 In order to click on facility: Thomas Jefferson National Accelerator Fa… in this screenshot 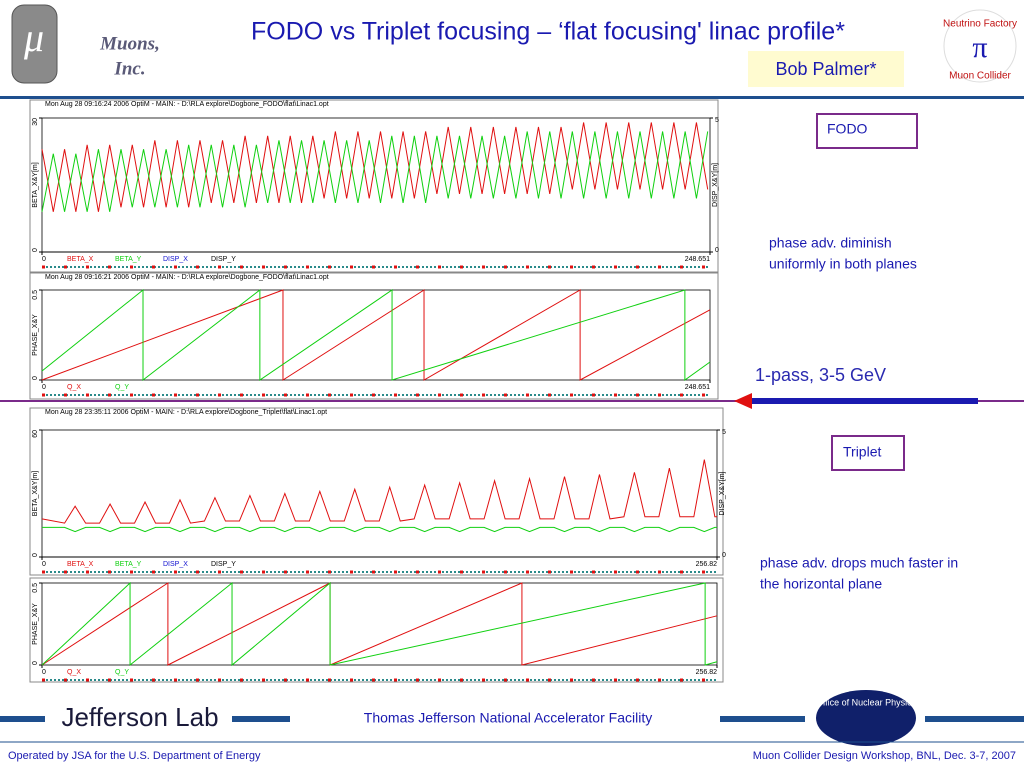, I will do `click(508, 718)`.